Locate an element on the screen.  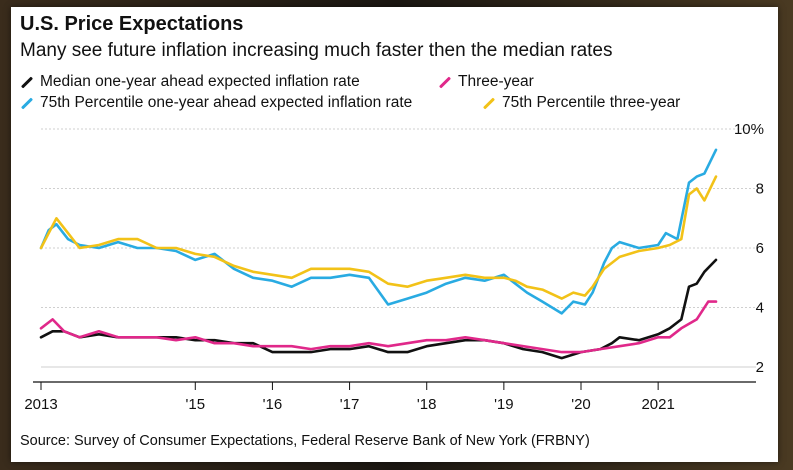
y-axis-ticks: 2 4 6 8 10% is located at coordinates (749, 248).